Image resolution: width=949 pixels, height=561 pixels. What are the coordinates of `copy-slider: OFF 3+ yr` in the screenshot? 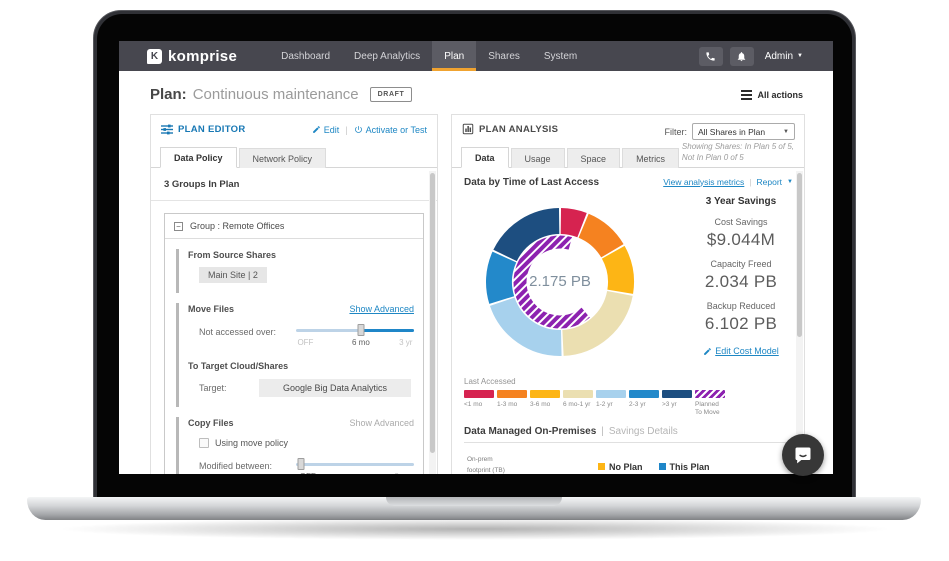 It's located at (355, 466).